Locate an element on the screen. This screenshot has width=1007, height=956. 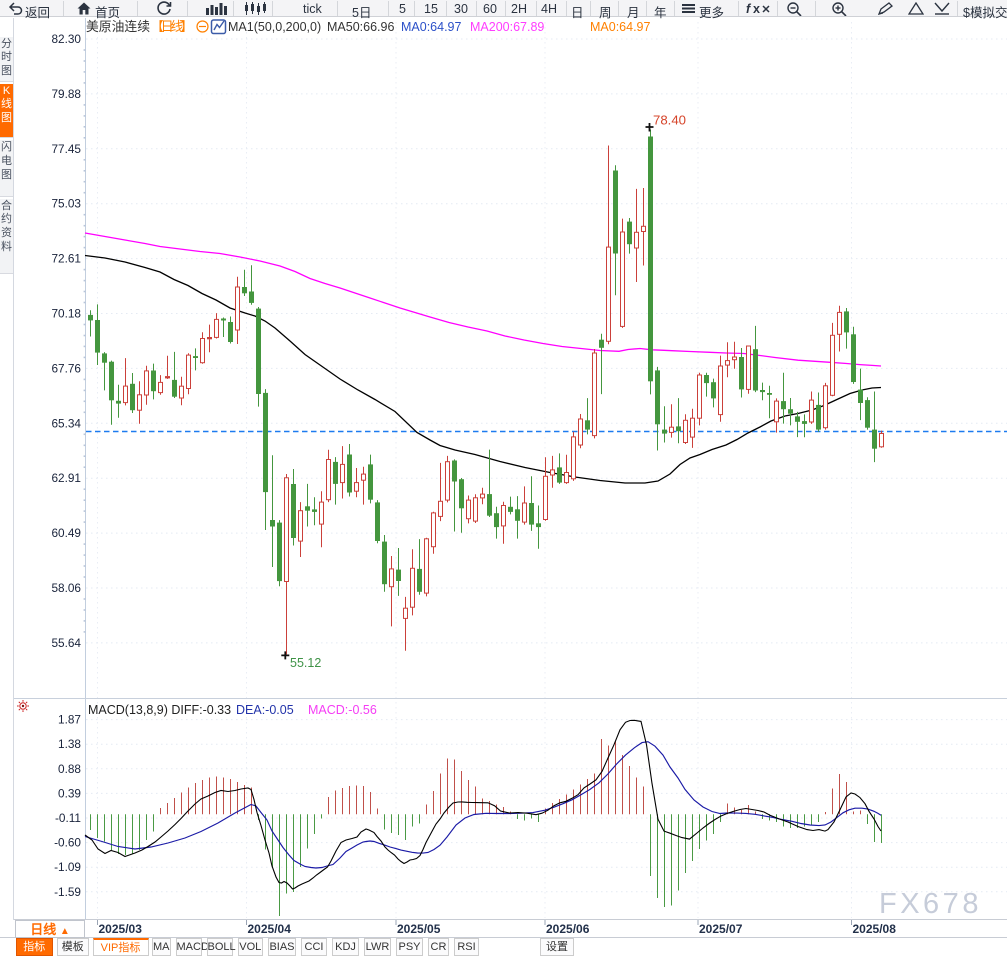
svg-text: FX678 is located at coordinates (930, 904).